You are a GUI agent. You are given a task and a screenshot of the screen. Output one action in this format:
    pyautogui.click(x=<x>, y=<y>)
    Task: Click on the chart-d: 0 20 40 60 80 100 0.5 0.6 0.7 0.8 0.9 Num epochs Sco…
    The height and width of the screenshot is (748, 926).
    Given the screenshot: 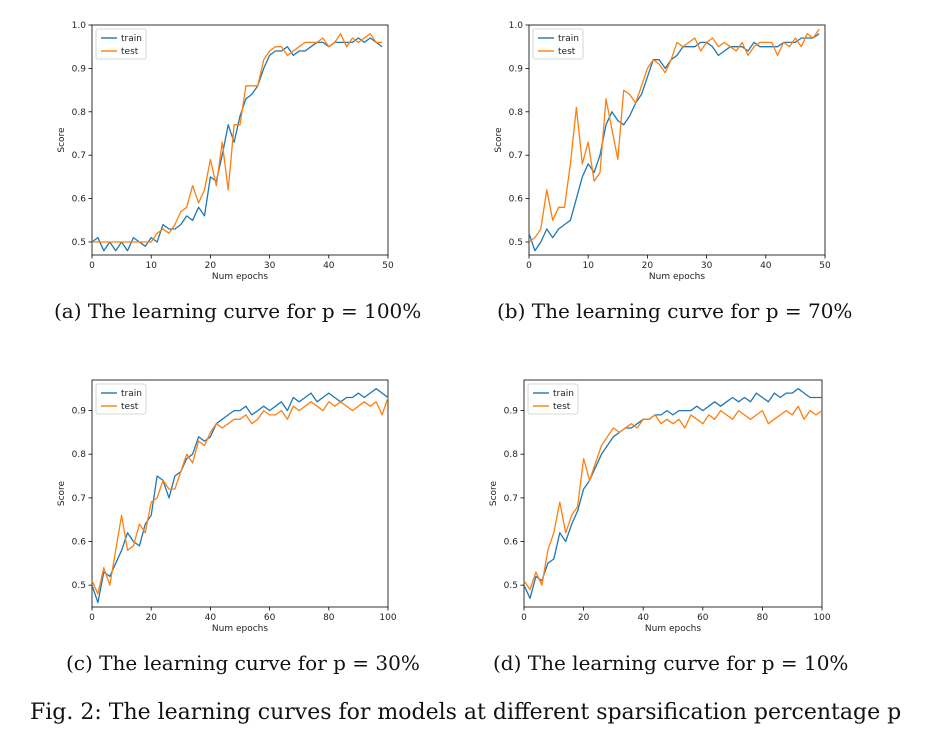 What is the action you would take?
    pyautogui.click(x=660, y=506)
    